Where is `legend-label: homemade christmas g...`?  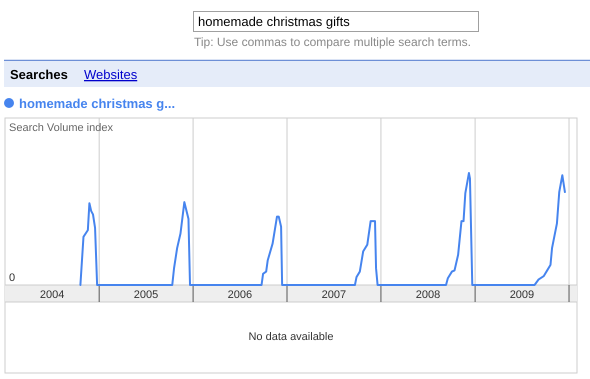
legend-label: homemade christmas g... is located at coordinates (97, 103).